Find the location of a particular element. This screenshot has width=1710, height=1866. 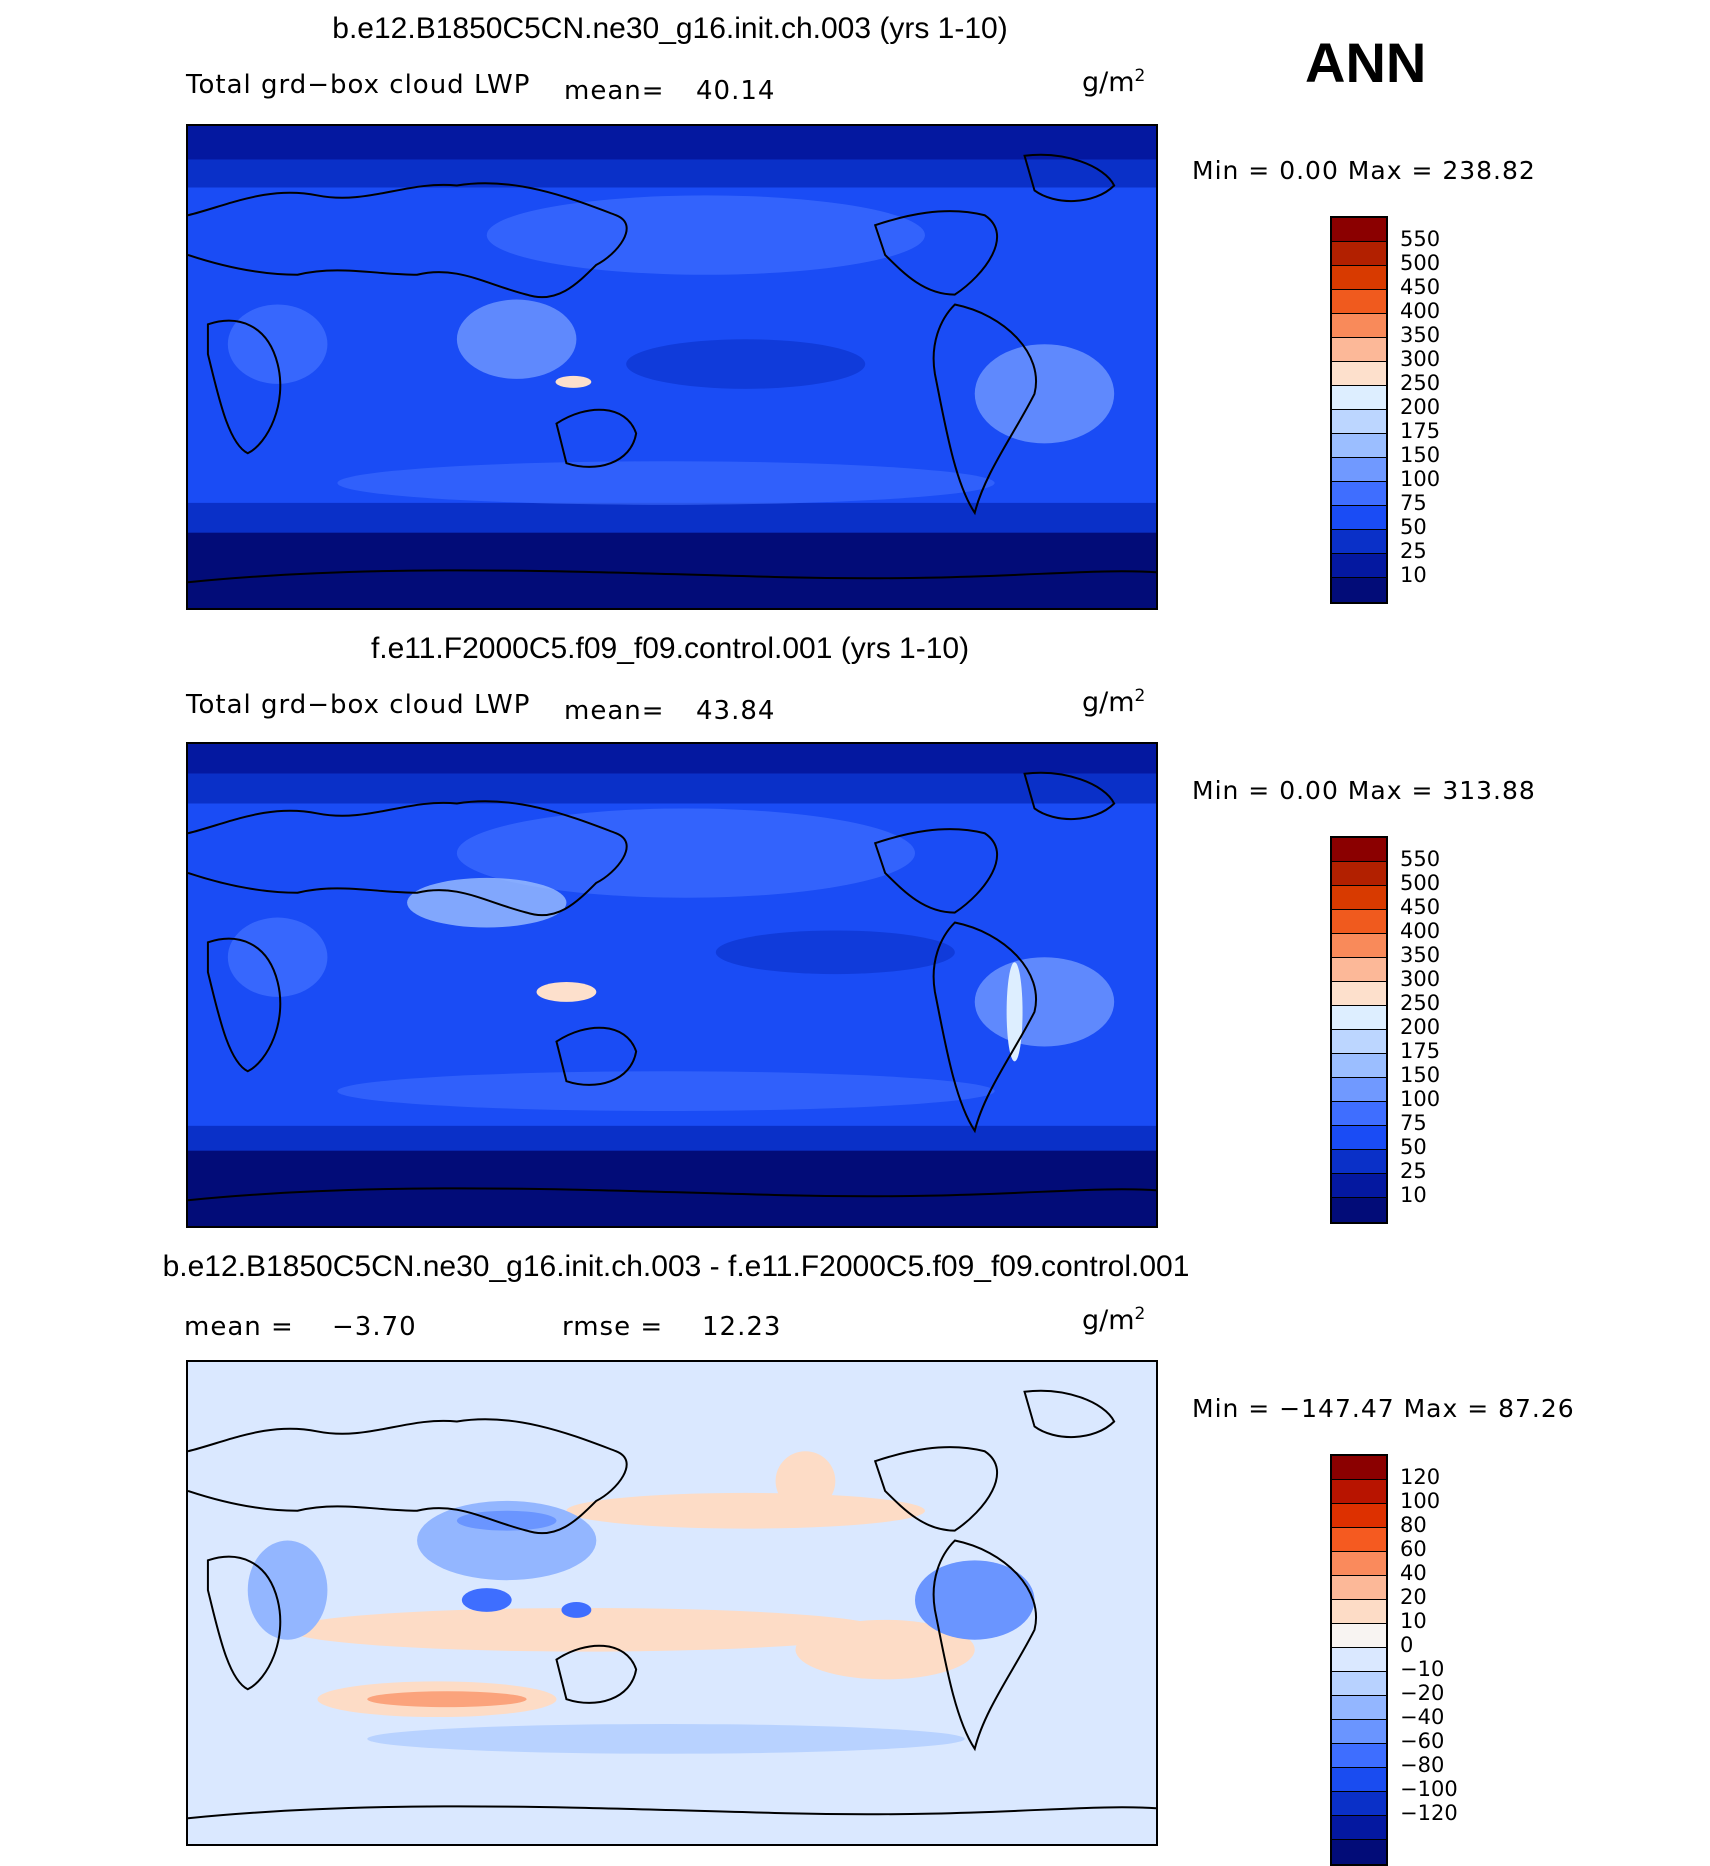

panel-2-units: g/m2 is located at coordinates (1114, 702).